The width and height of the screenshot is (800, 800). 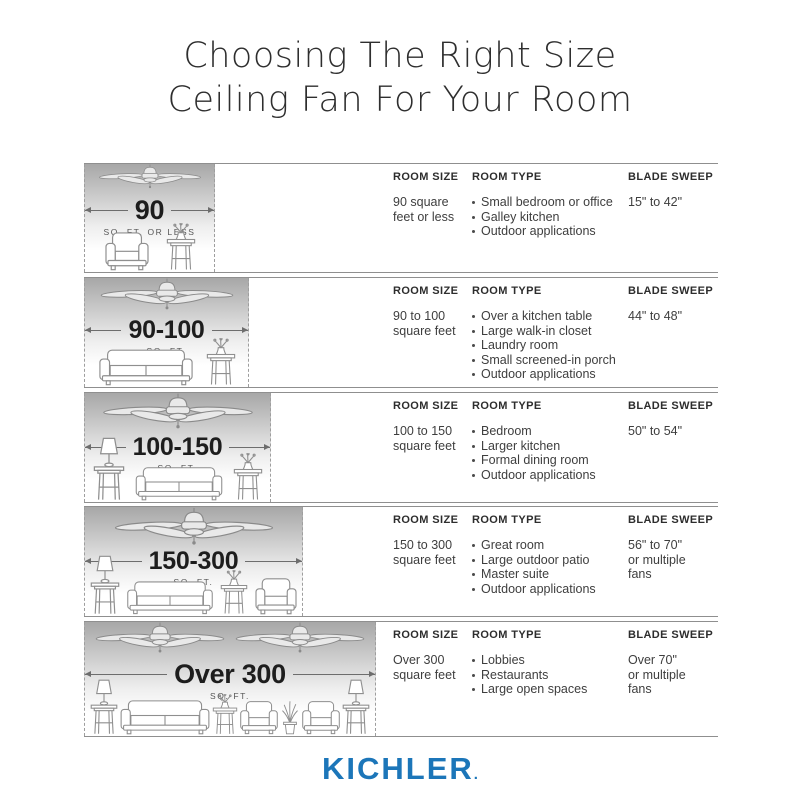 I want to click on room-size-value: Over 300 square feet, so click(x=424, y=667).